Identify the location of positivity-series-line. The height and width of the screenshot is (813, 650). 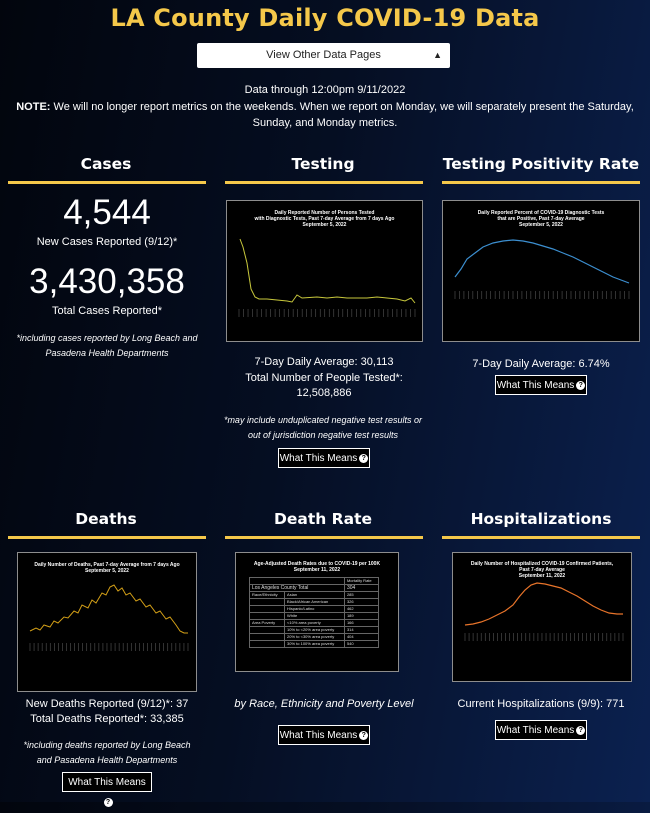
(542, 261).